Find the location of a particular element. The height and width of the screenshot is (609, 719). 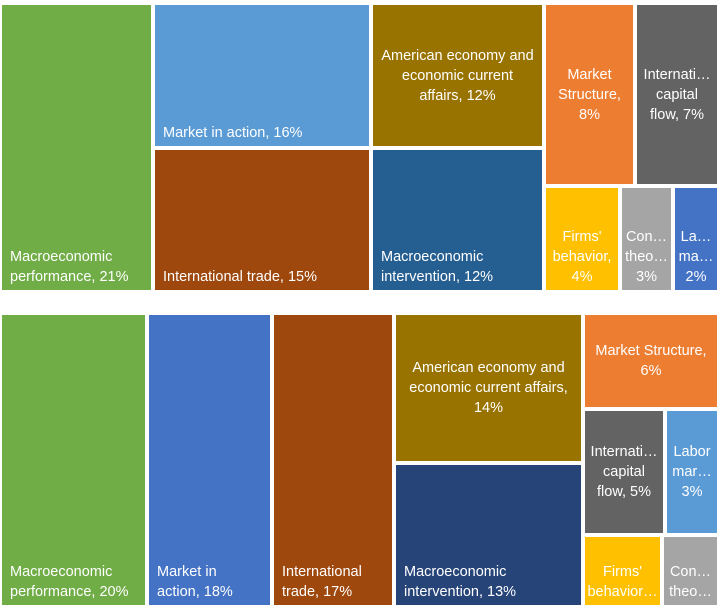

treemap-tile: Labor mar… 3% is located at coordinates (692, 472).